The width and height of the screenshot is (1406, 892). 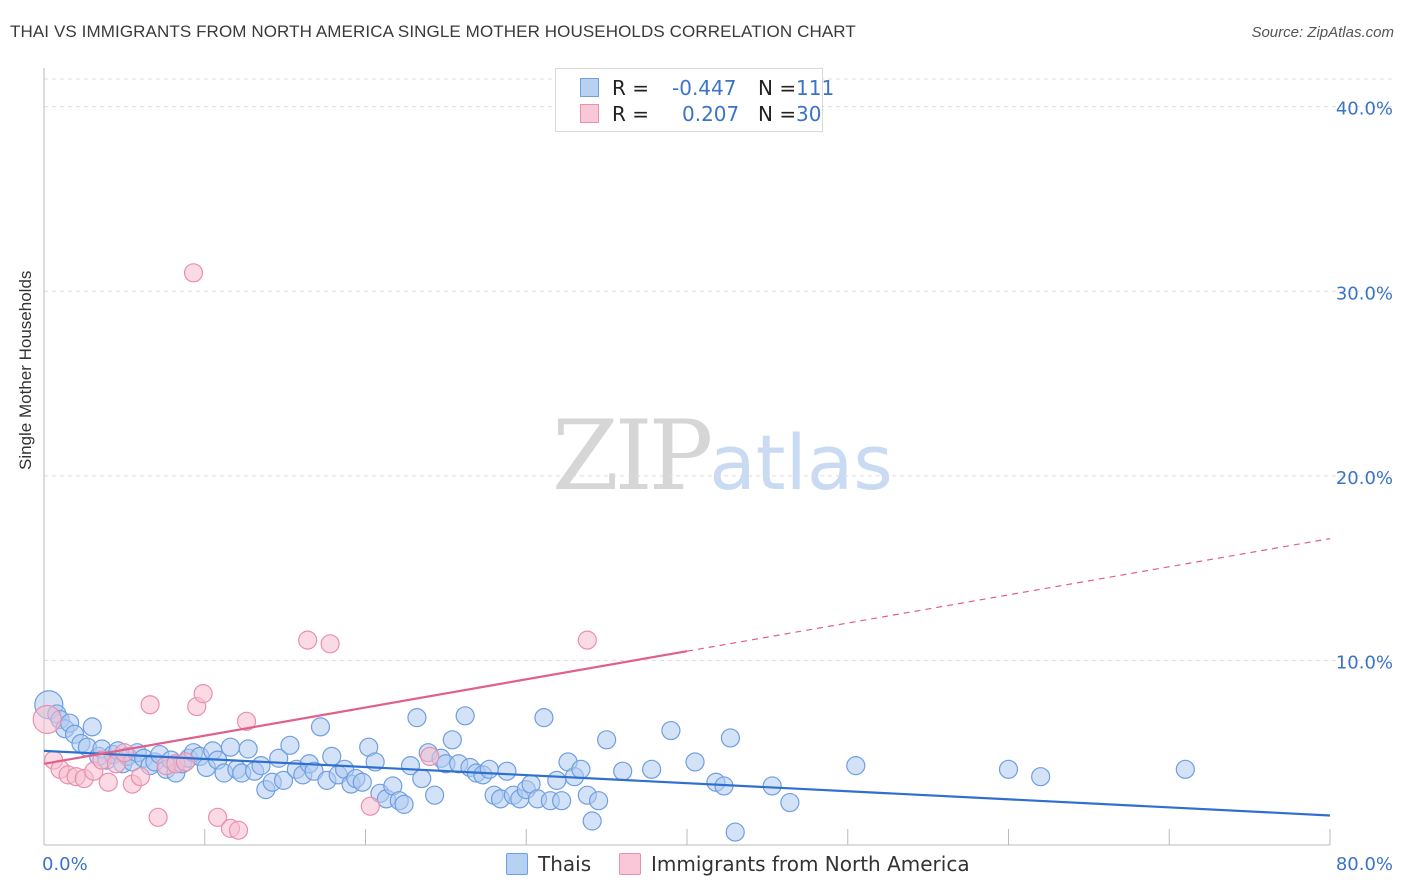 I want to click on y-tick-label: 20.0%, so click(x=1364, y=478).